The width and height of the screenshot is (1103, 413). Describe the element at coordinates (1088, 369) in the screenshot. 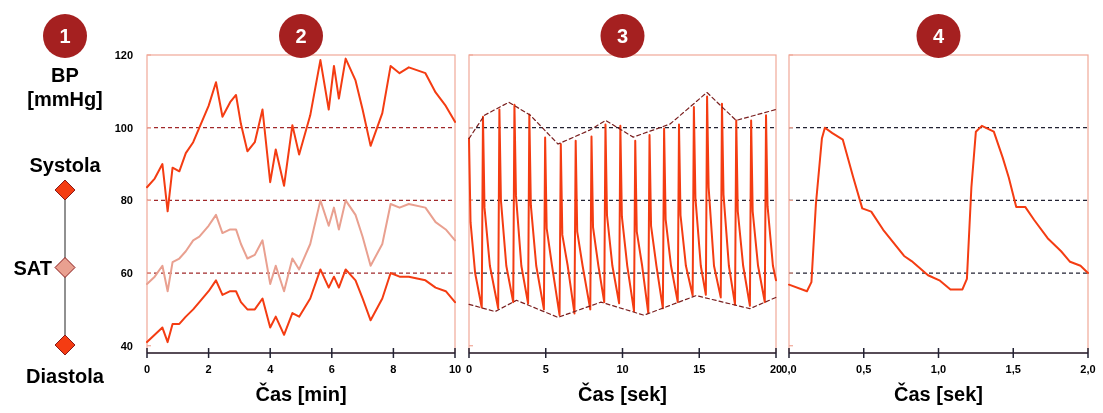

I see `x-tick-label: 2,0` at that location.